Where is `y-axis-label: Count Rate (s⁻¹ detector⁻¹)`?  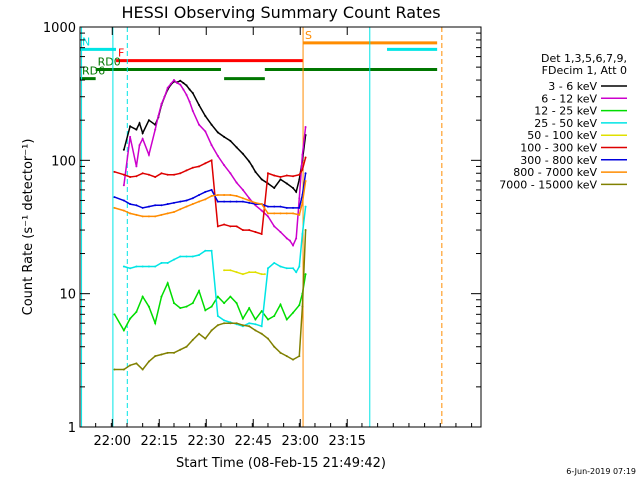
y-axis-label: Count Rate (s⁻¹ detector⁻¹) is located at coordinates (28, 227).